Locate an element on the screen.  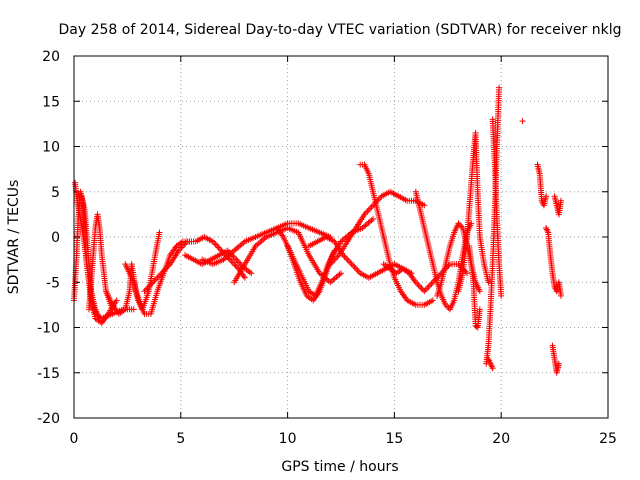
x-tick-label: 25 is located at coordinates (608, 439).